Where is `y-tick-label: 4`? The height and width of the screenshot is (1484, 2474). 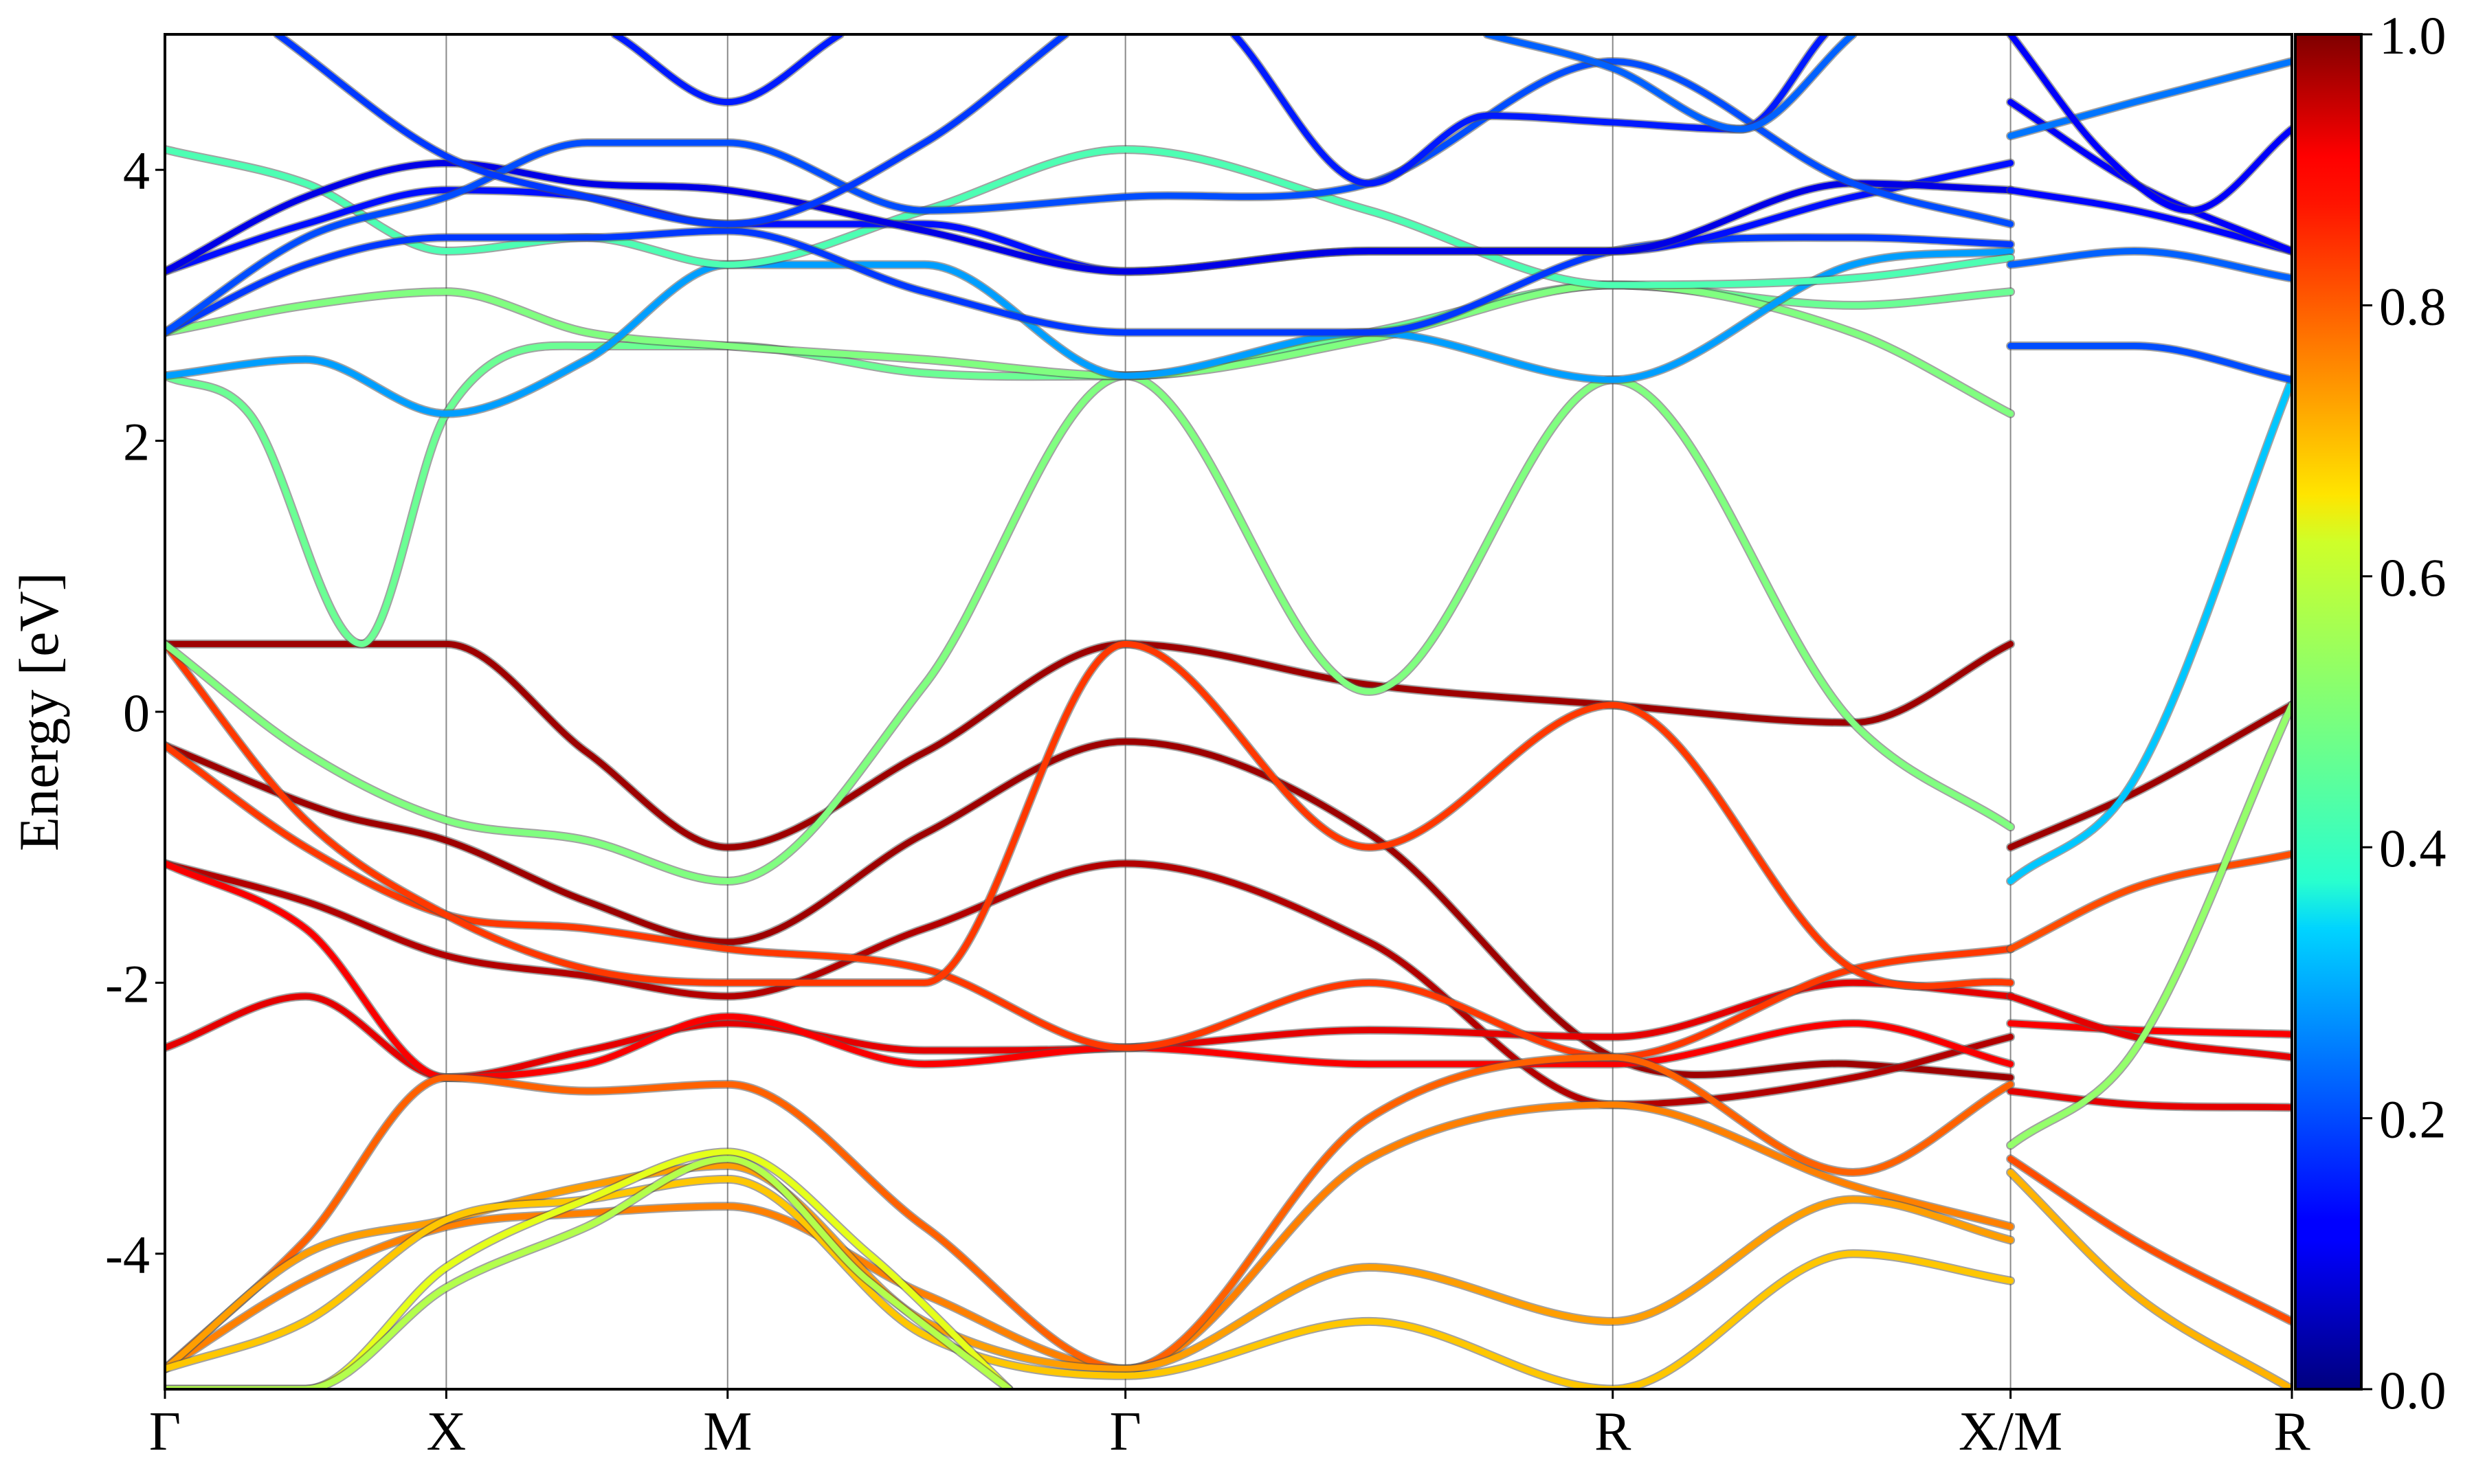 y-tick-label: 4 is located at coordinates (136, 171).